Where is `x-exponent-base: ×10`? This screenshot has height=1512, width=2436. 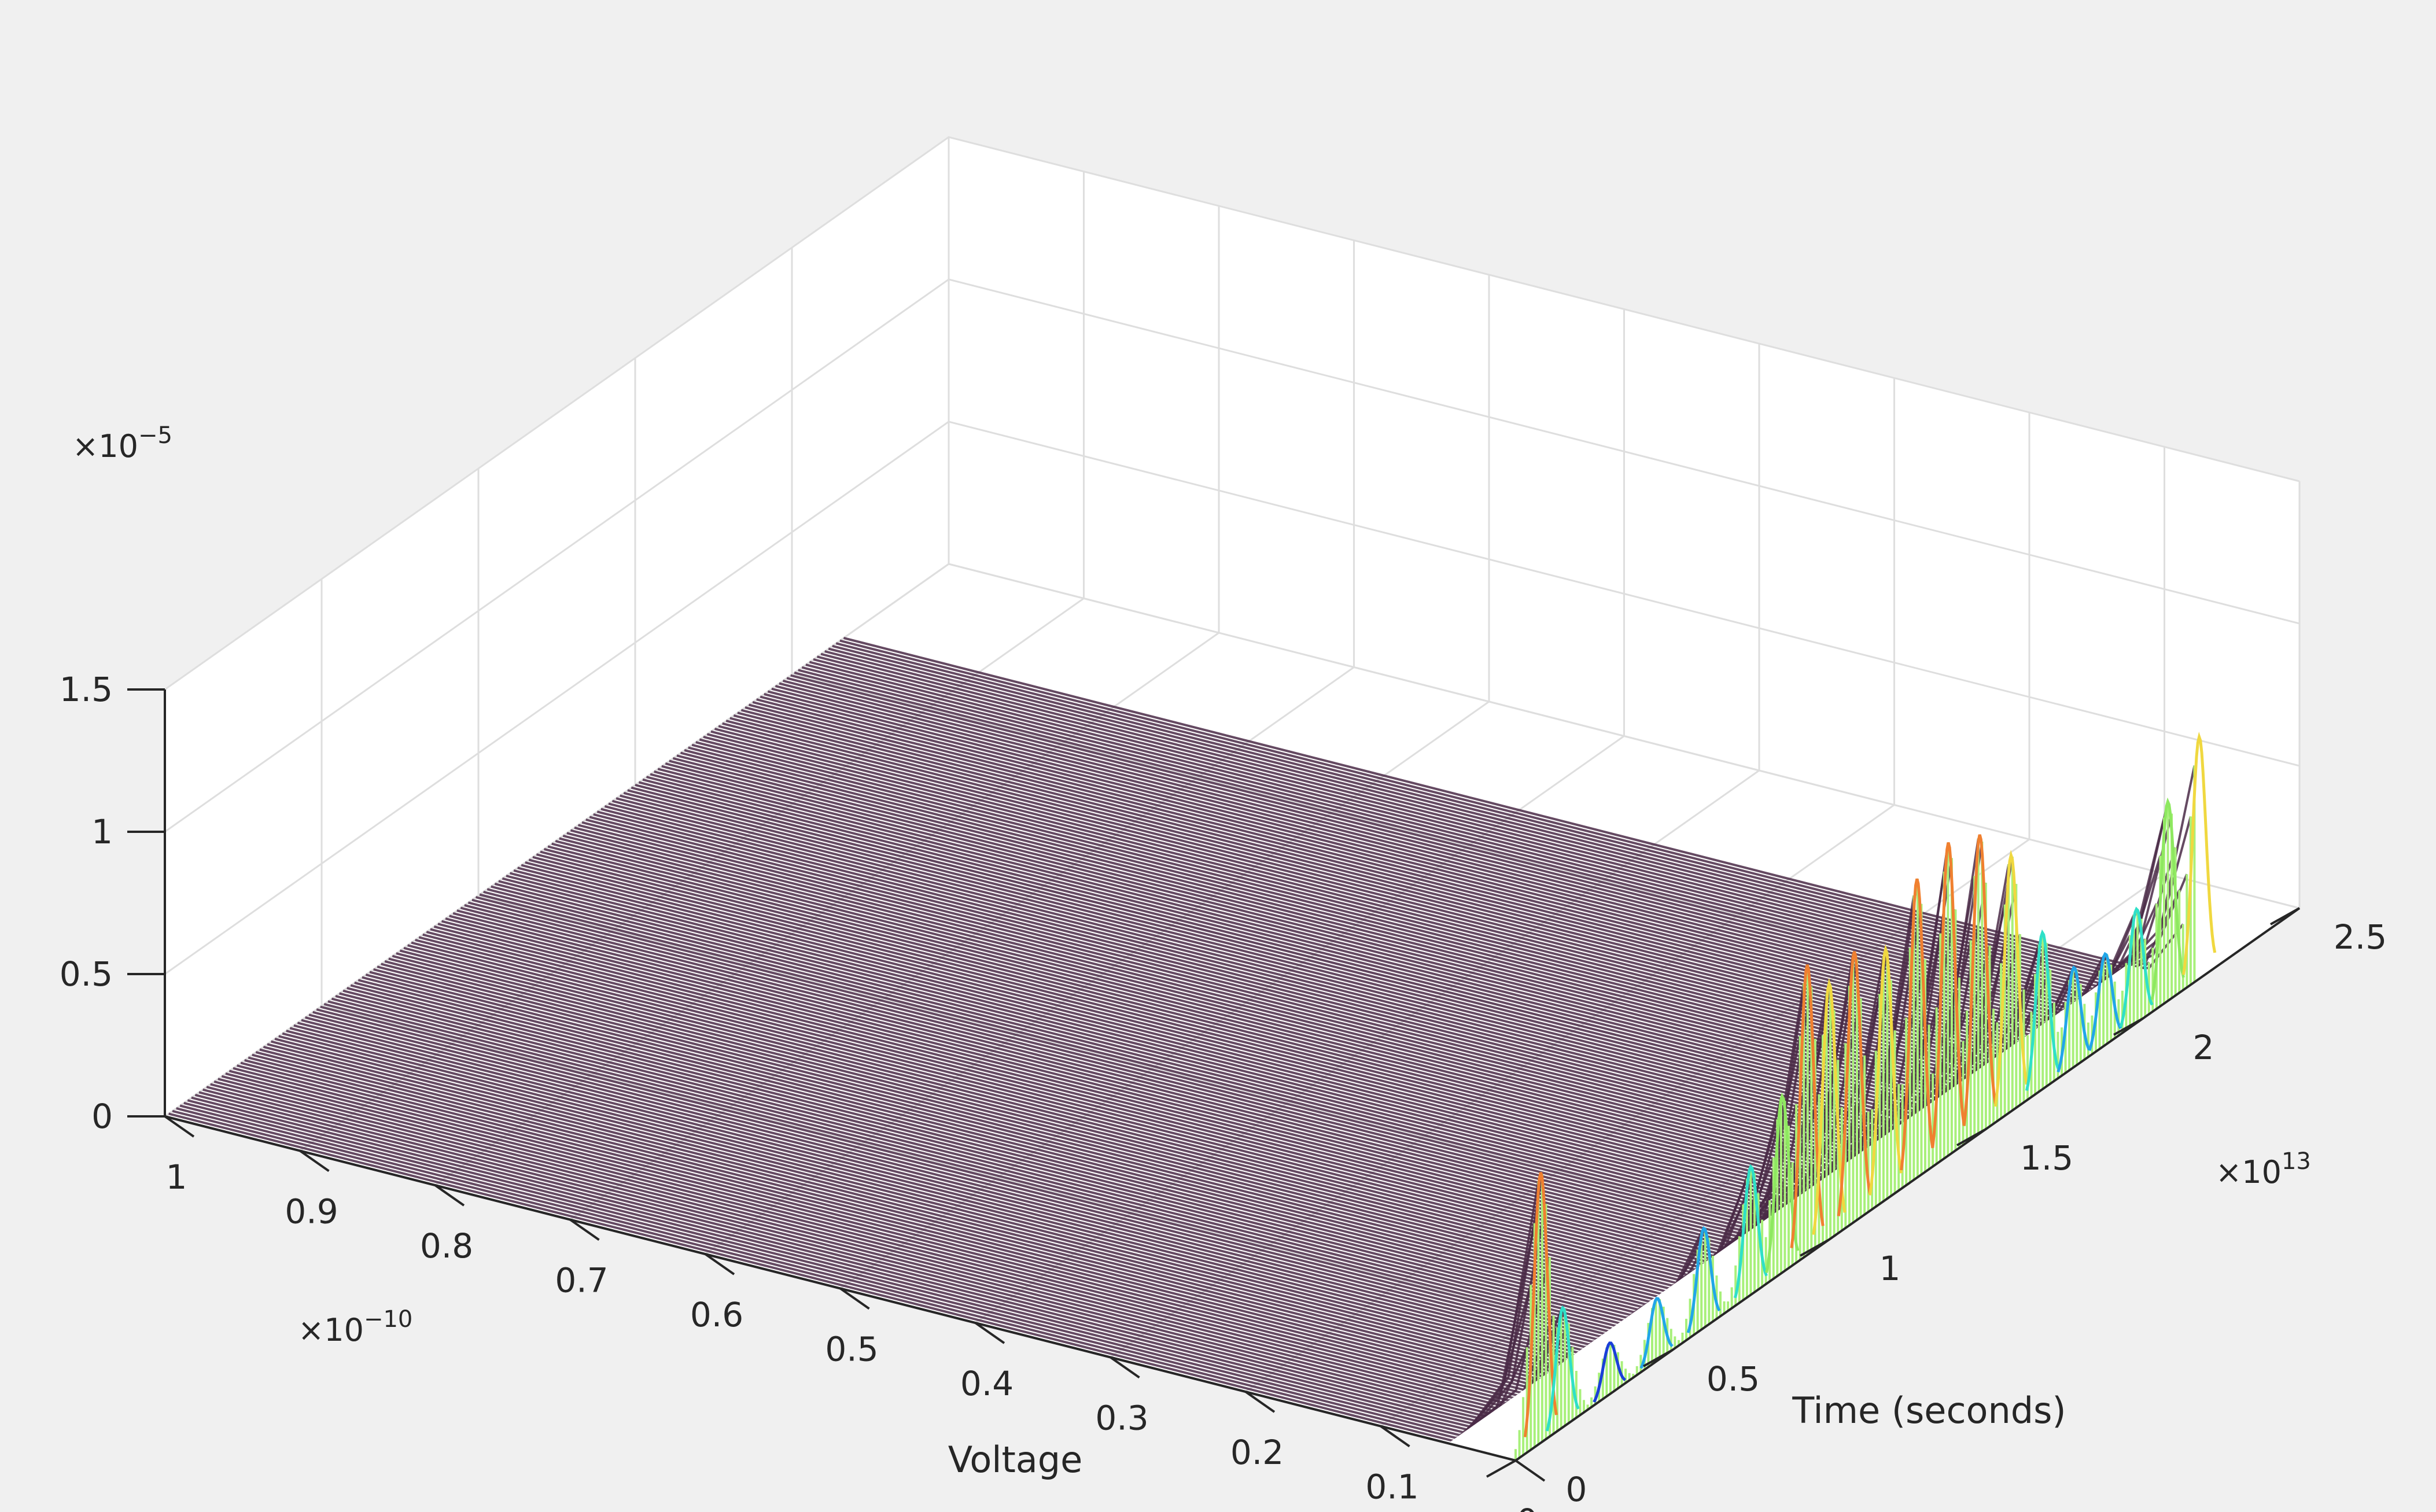
x-exponent-base: ×10 is located at coordinates (331, 1330).